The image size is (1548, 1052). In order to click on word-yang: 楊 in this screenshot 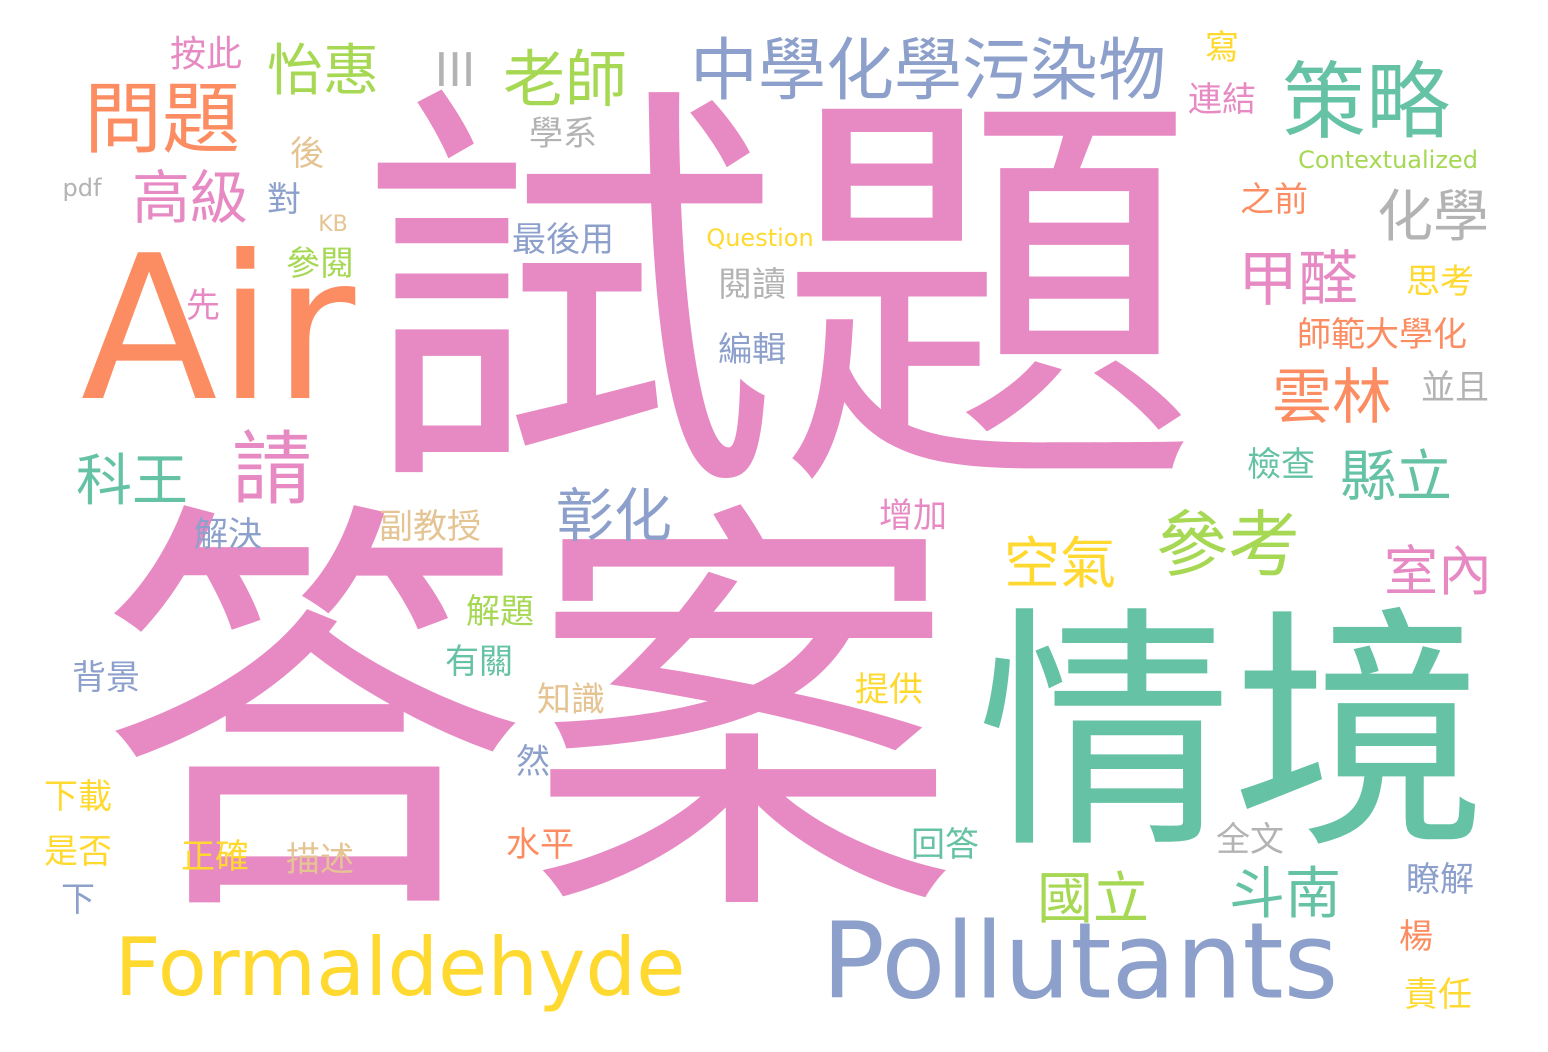, I will do `click(1416, 937)`.